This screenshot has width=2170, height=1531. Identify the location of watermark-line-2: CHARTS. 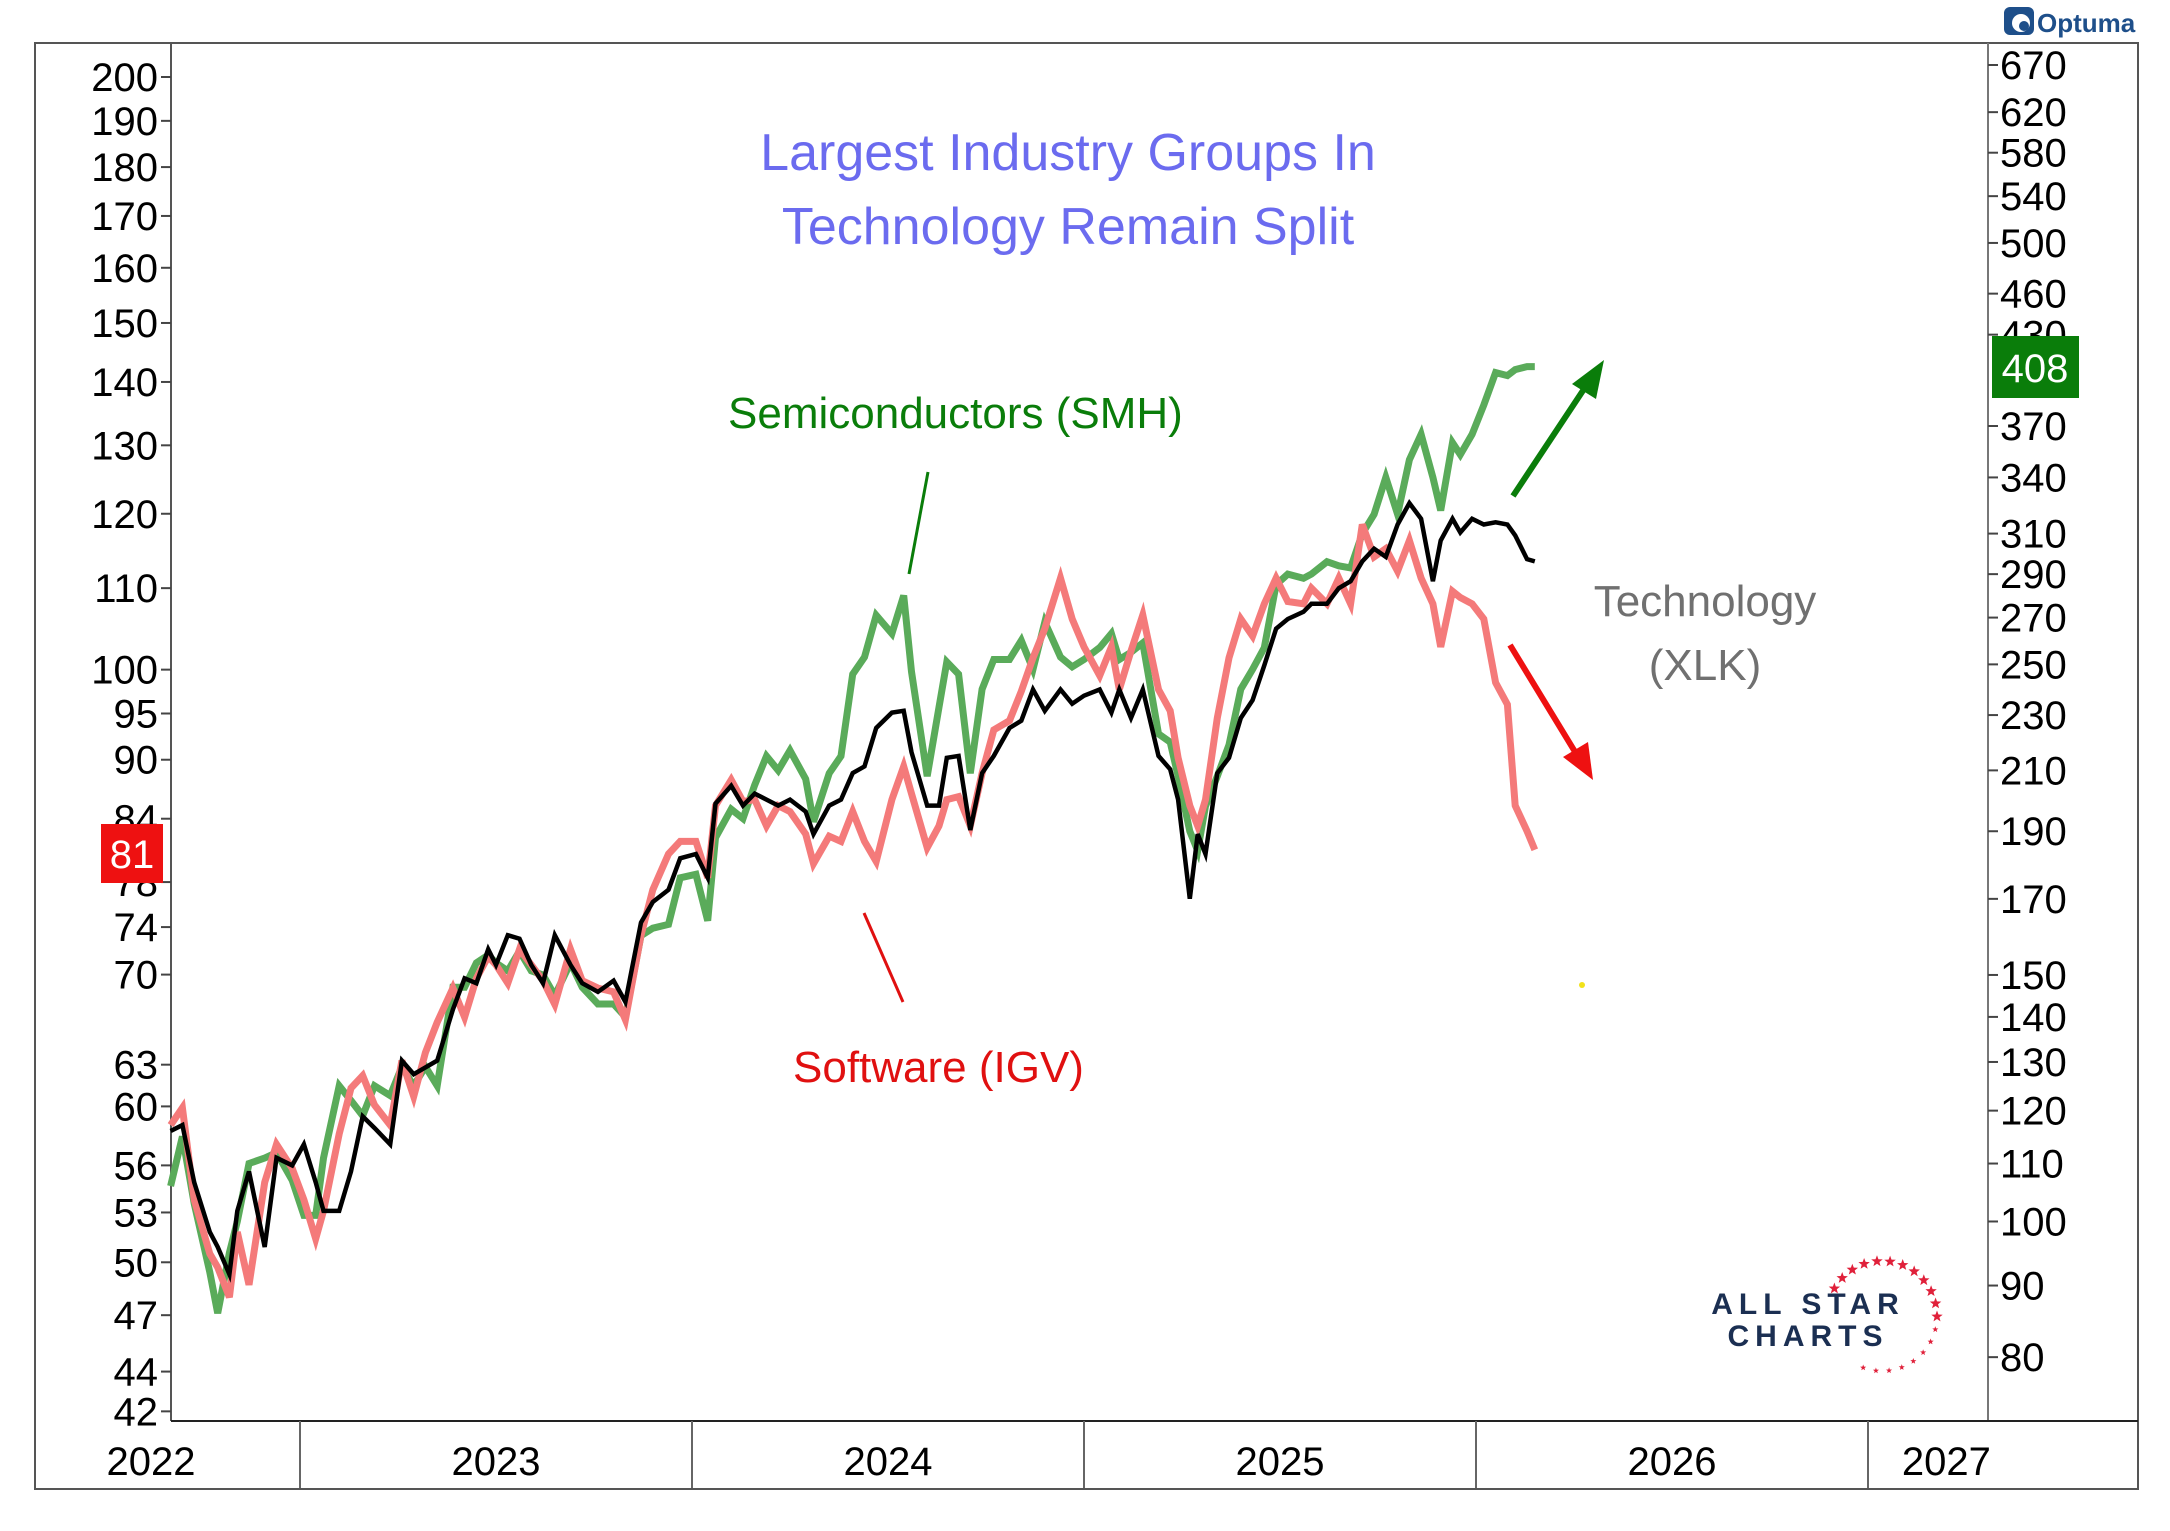
(1808, 1336).